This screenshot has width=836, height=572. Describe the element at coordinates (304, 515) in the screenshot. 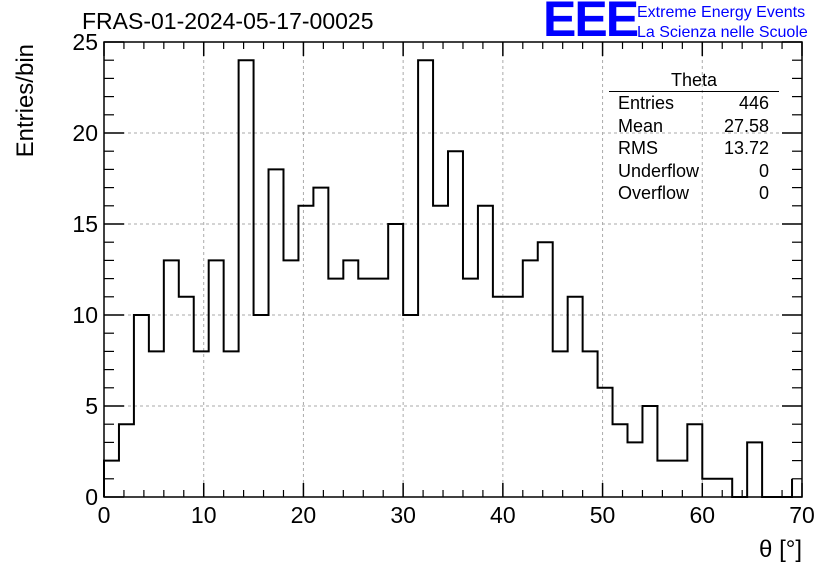

I see `x-tick-label: 20` at that location.